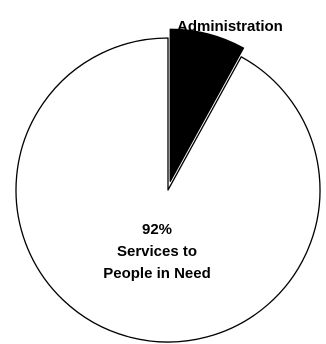  I want to click on pie-slice-administration, so click(207, 105).